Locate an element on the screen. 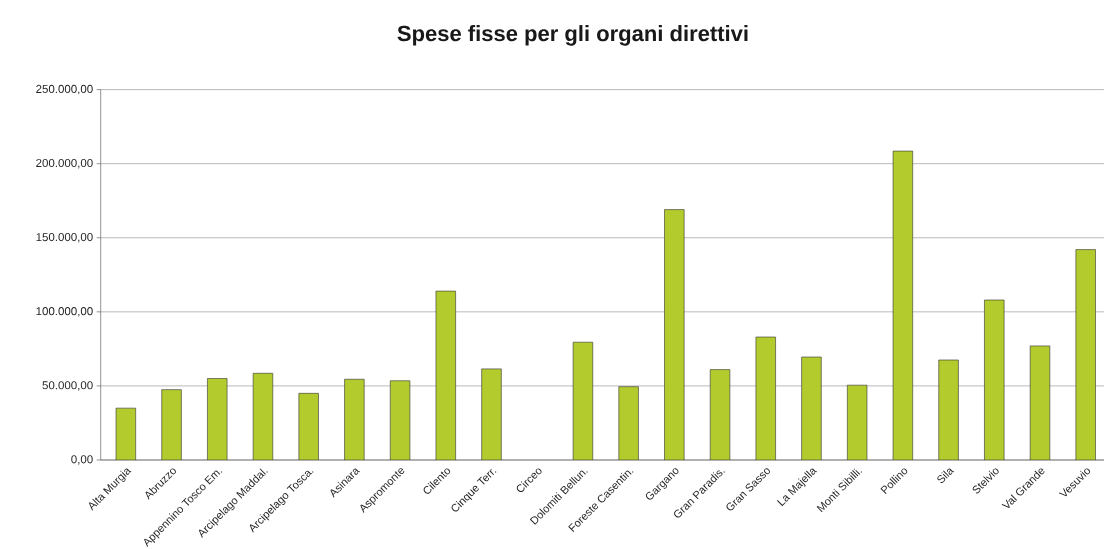  y-tick-label: 250.000,00 is located at coordinates (64, 89).